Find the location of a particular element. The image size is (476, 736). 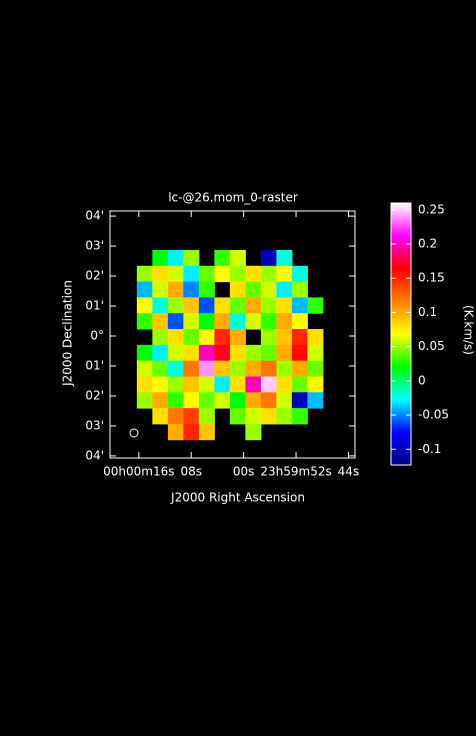

colorbar-tick-label: 0.15 is located at coordinates (431, 278).